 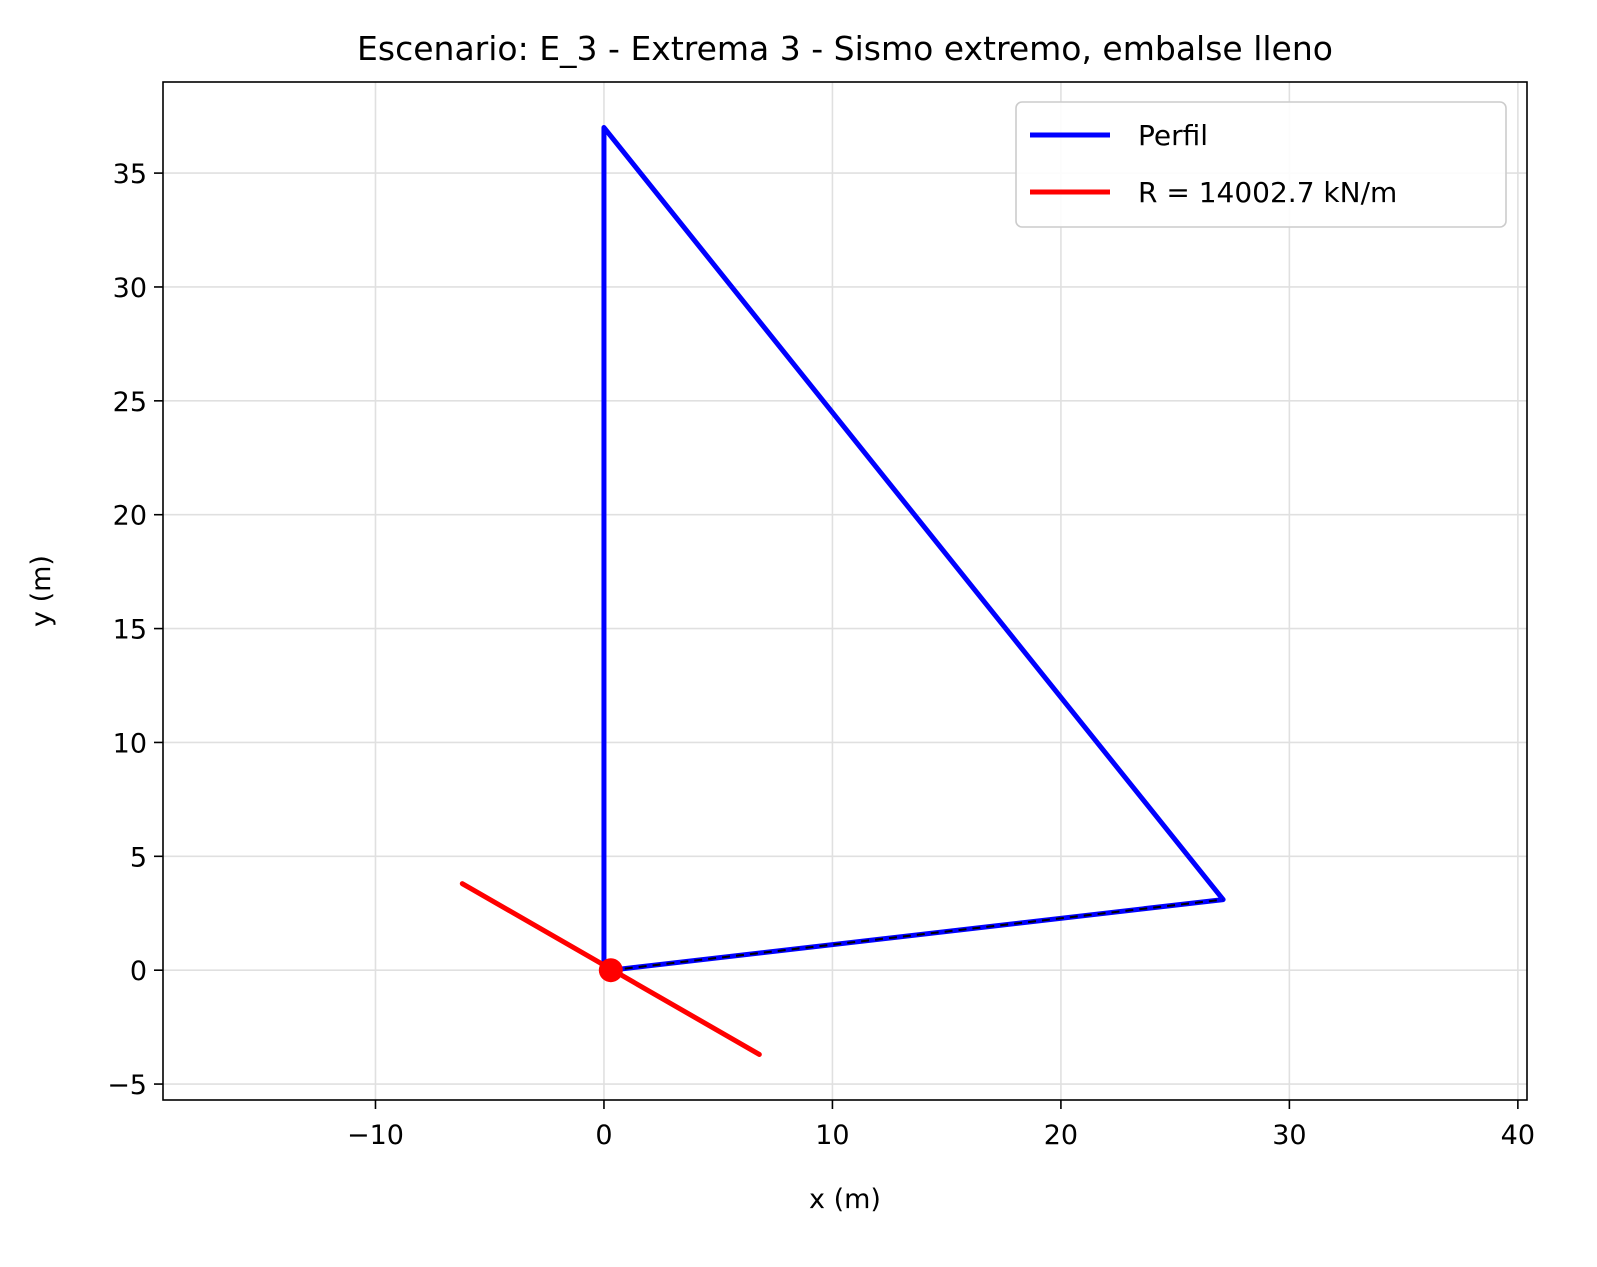 I want to click on x-tick-label: −10, so click(x=375, y=1135).